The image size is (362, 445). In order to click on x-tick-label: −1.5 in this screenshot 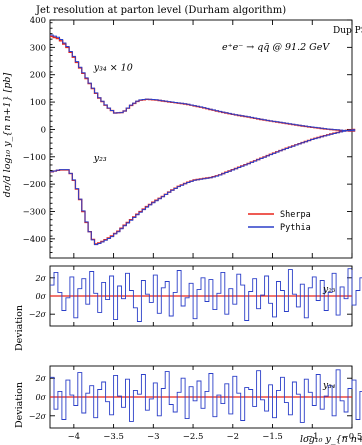, I will do `click(272, 437)`.